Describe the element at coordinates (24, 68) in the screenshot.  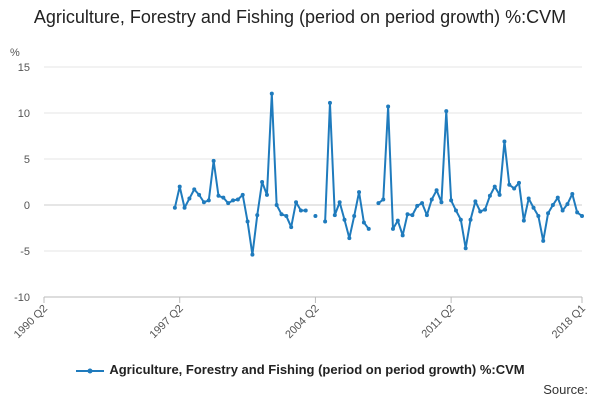
I see `y-tick-label: 15` at that location.